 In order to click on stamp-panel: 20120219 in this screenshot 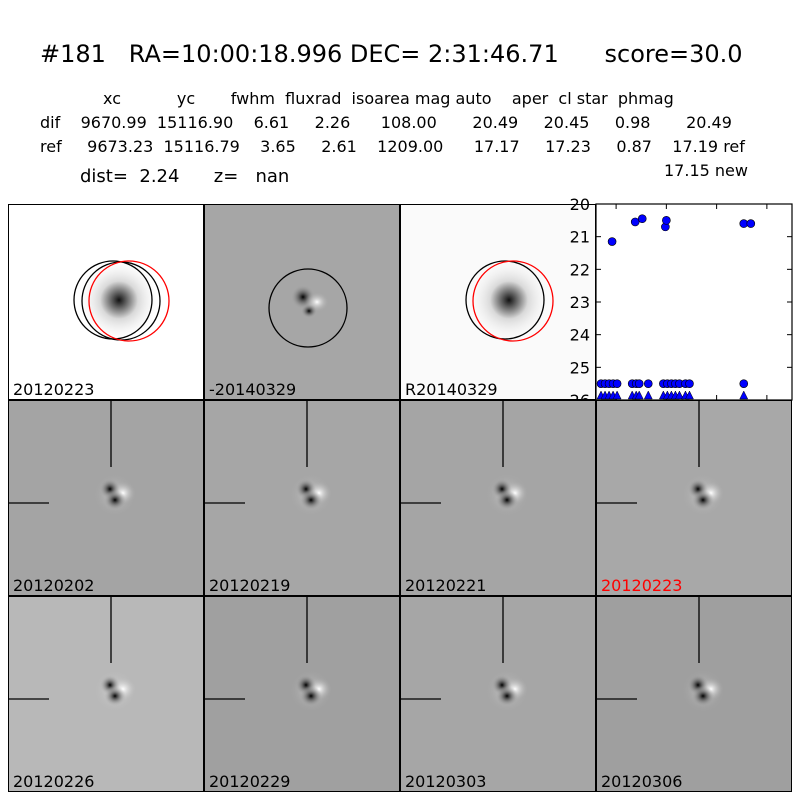, I will do `click(302, 498)`.